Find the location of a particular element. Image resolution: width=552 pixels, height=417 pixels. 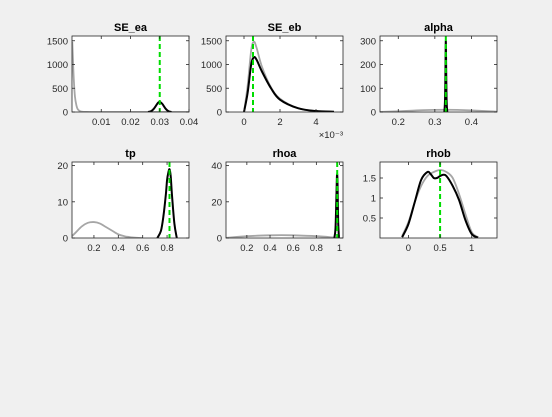

y-tick-label: 10 is located at coordinates (62, 202).